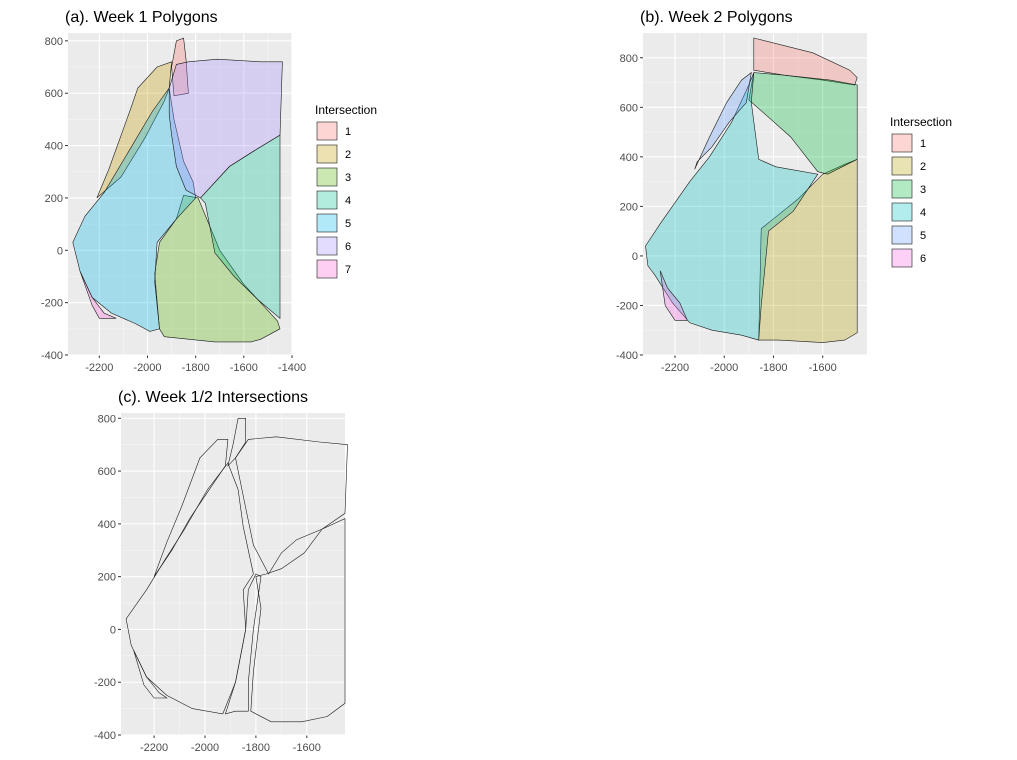 The height and width of the screenshot is (760, 1017). What do you see at coordinates (292, 368) in the screenshot?
I see `x-tick-label: -1400` at bounding box center [292, 368].